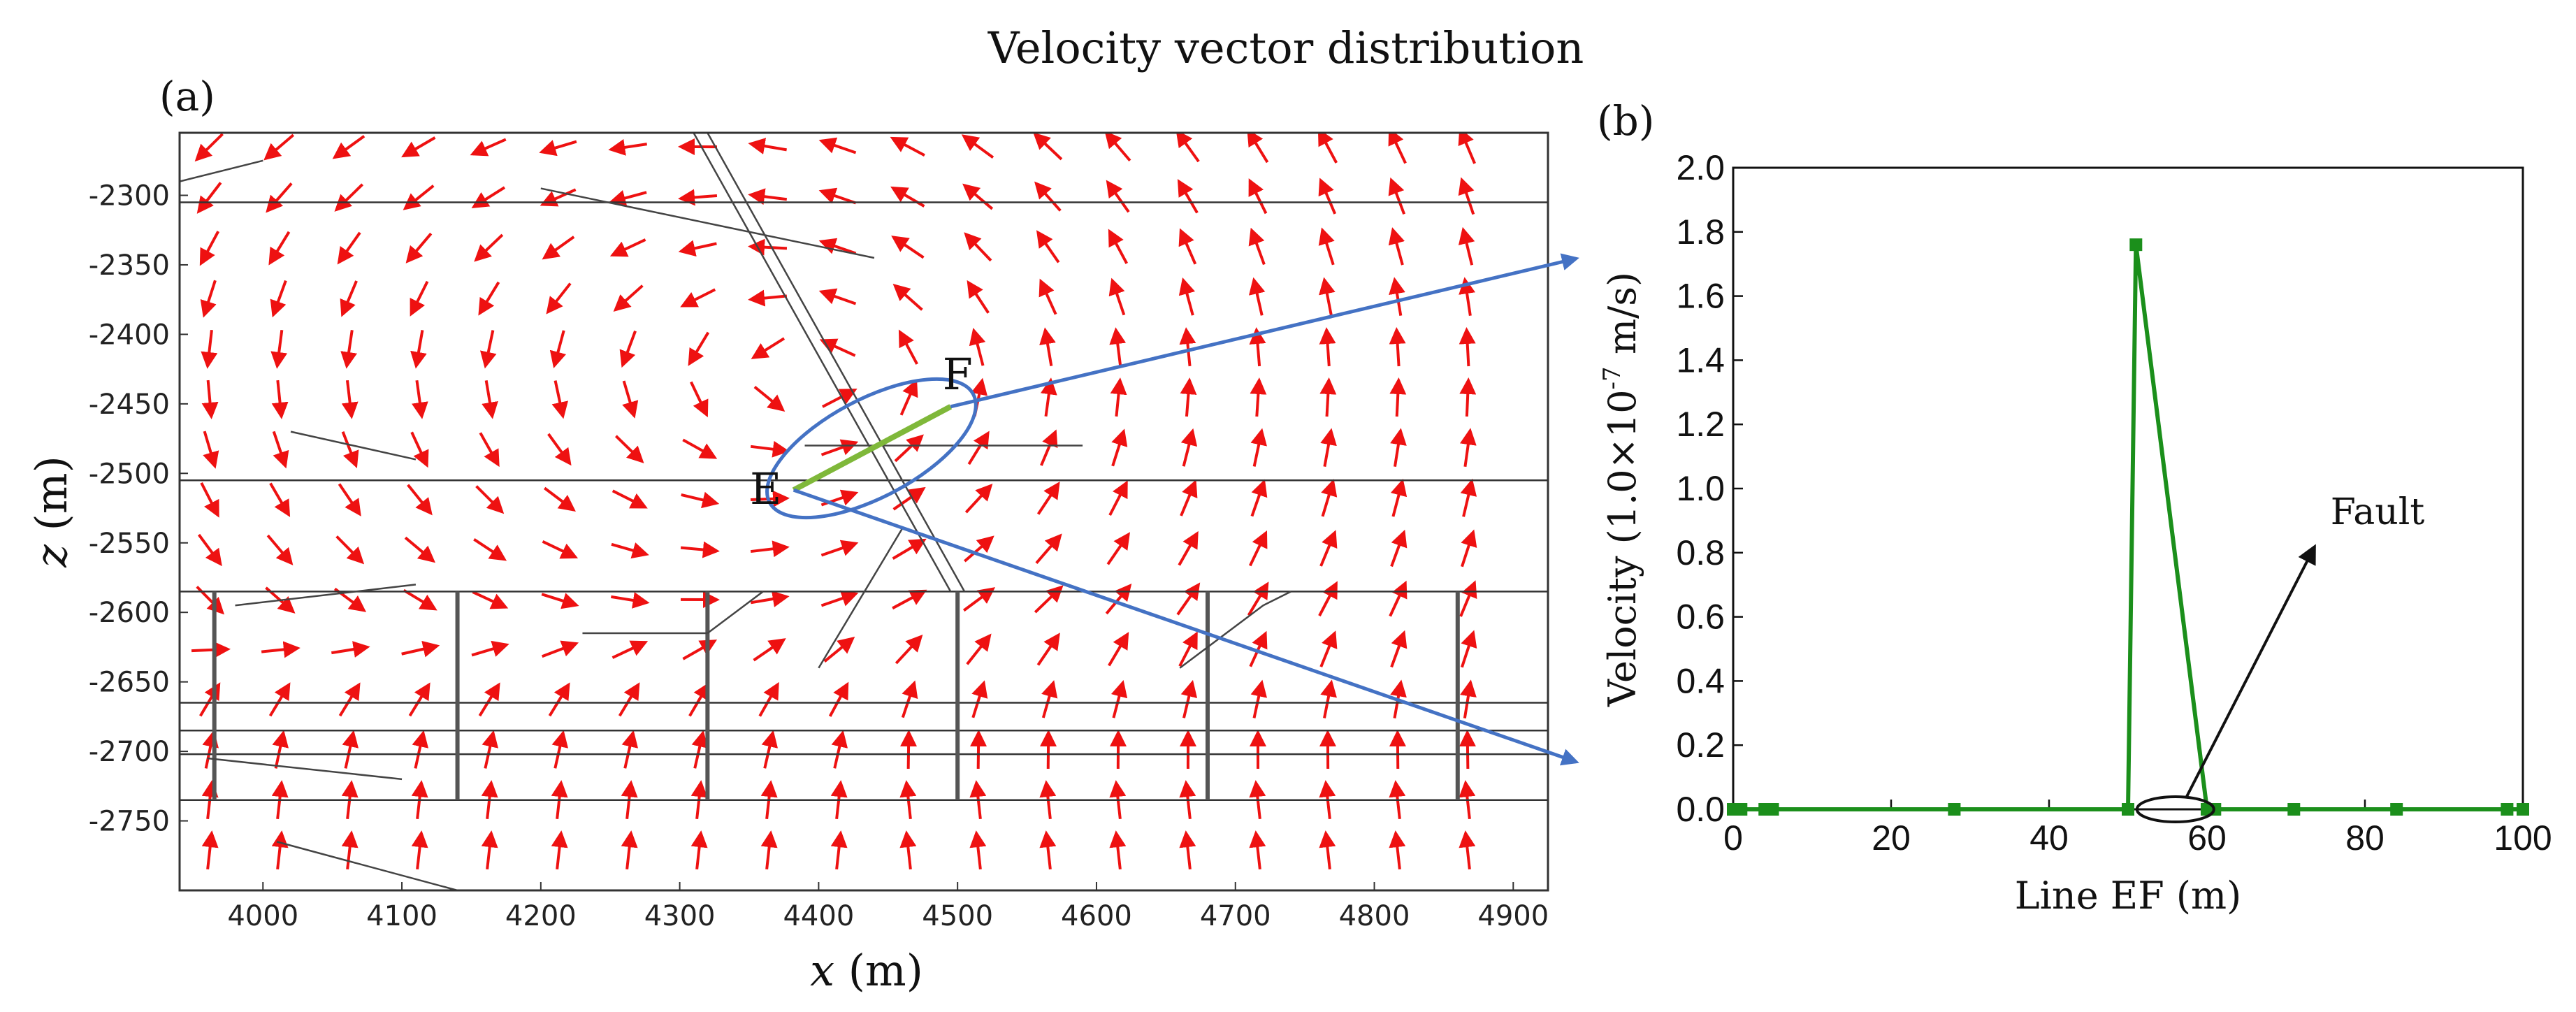 Image resolution: width=2576 pixels, height=1012 pixels. Describe the element at coordinates (1096, 916) in the screenshot. I see `x-tick-label-a: 4600` at that location.